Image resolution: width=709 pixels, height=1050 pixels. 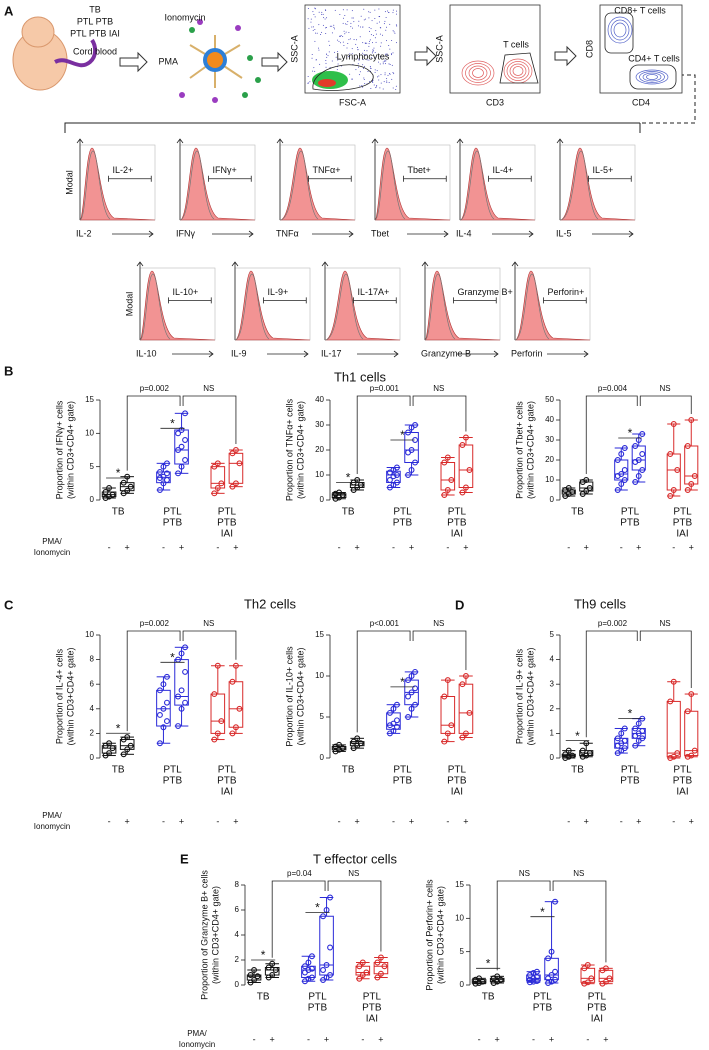 I want to click on connector, so click(x=380, y=103).